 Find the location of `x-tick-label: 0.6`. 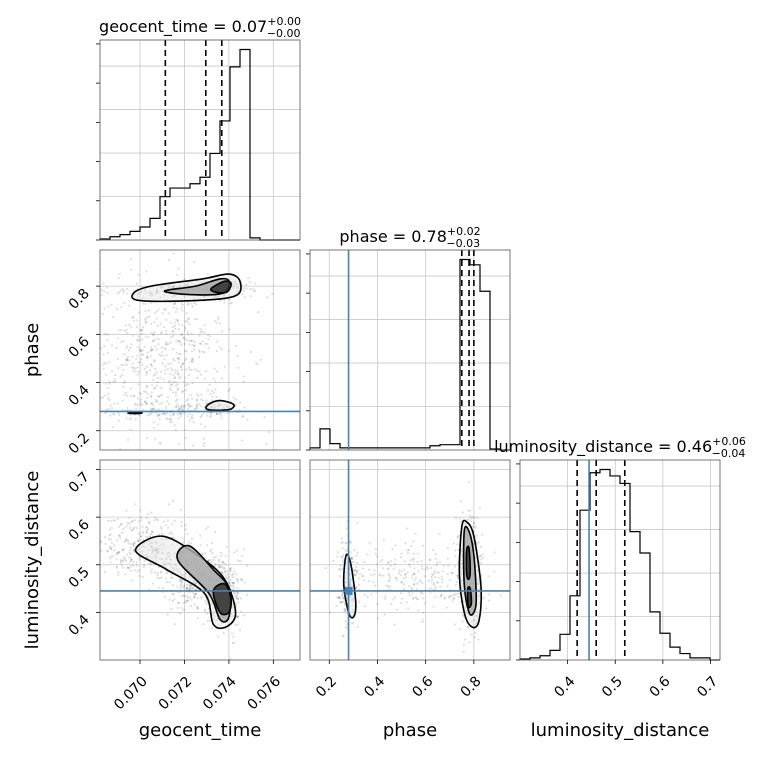

x-tick-label: 0.6 is located at coordinates (422, 686).